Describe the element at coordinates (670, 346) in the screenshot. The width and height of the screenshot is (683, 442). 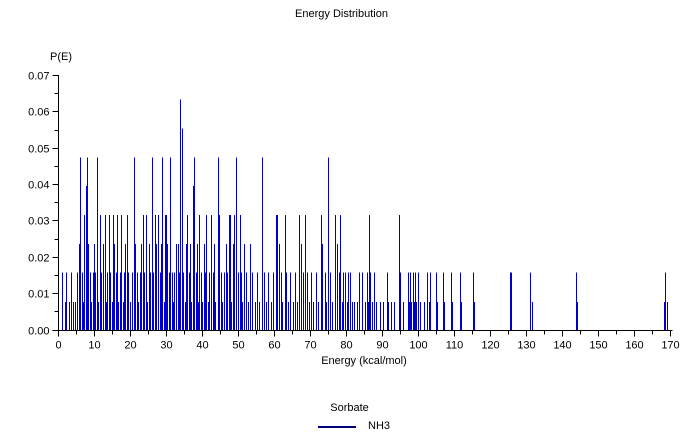
I see `x-tick-label: 170` at that location.